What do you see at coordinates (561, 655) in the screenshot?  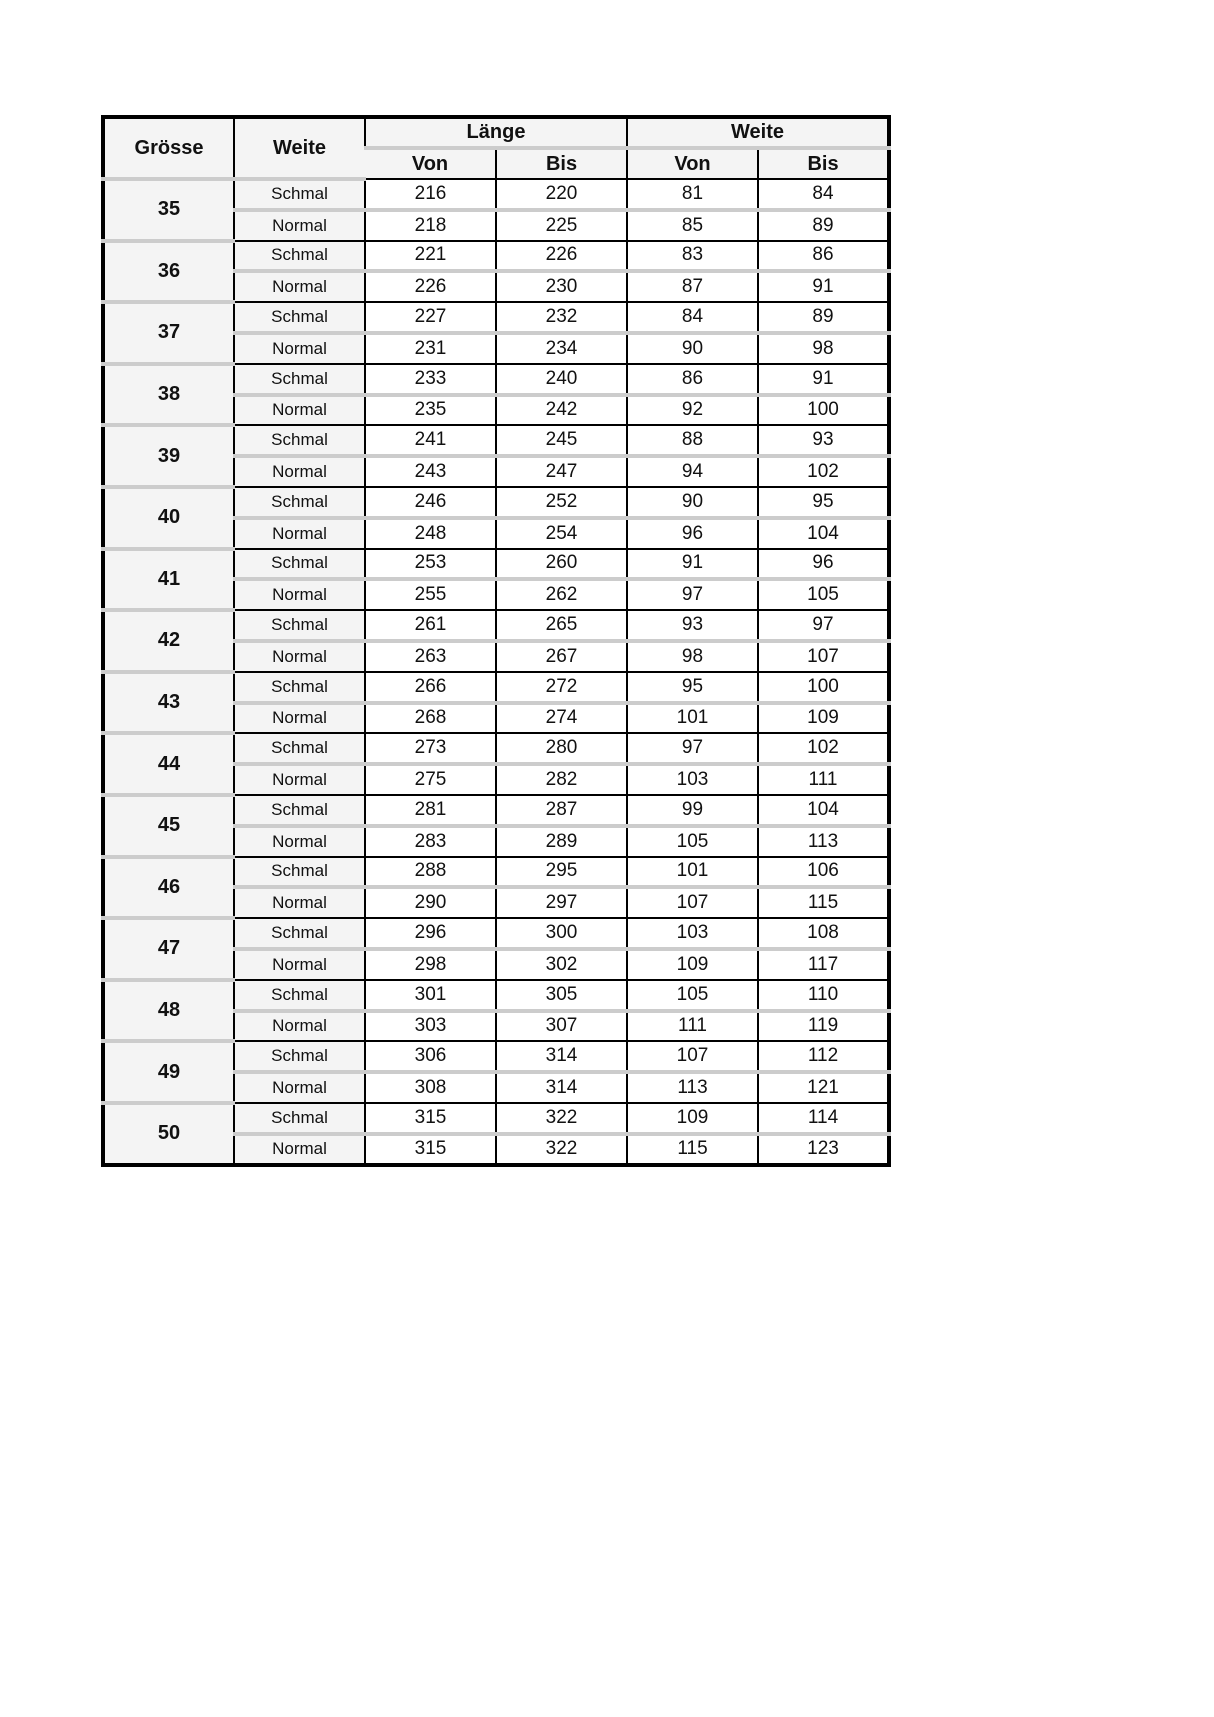 I see `laenge-bis-cell: 267` at bounding box center [561, 655].